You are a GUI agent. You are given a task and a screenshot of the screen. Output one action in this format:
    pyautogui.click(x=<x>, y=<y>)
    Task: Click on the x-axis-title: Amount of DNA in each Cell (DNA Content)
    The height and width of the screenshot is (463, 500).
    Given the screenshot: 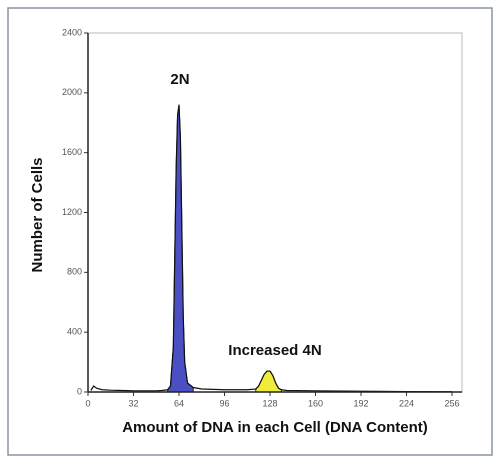 What is the action you would take?
    pyautogui.click(x=275, y=427)
    